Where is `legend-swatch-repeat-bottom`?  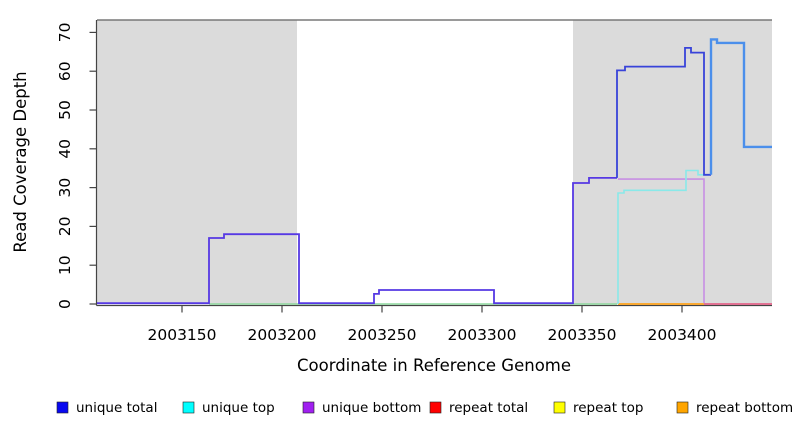
legend-swatch-repeat-bottom is located at coordinates (682, 407).